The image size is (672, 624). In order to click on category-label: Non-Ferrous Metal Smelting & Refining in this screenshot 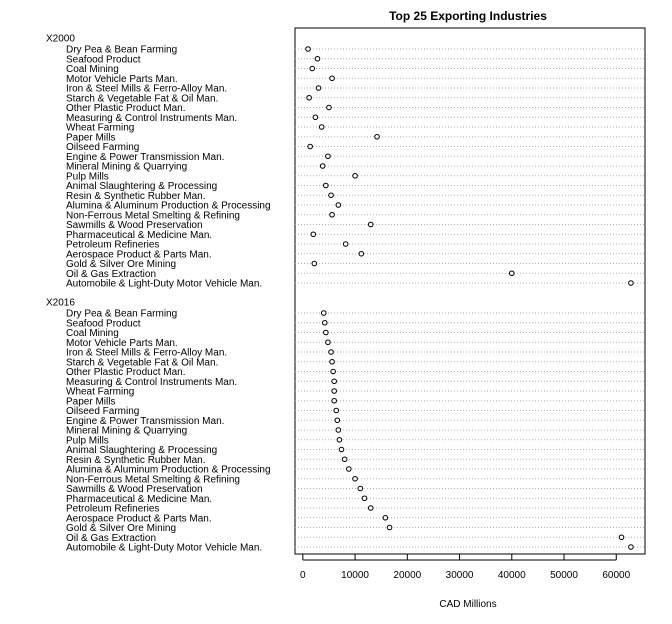, I will do `click(153, 215)`.